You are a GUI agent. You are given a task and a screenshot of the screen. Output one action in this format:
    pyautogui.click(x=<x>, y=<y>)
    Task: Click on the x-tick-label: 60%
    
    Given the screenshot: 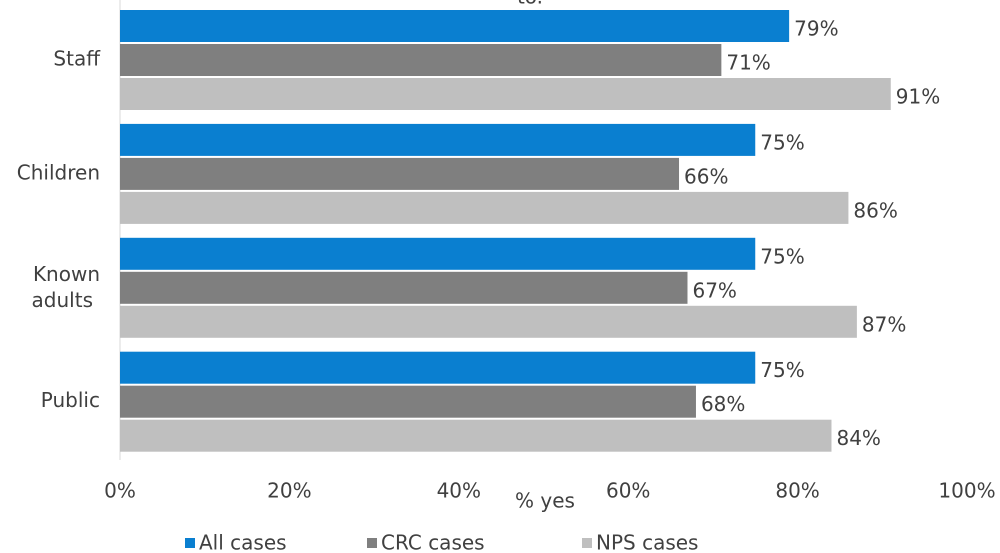 What is the action you would take?
    pyautogui.click(x=628, y=491)
    